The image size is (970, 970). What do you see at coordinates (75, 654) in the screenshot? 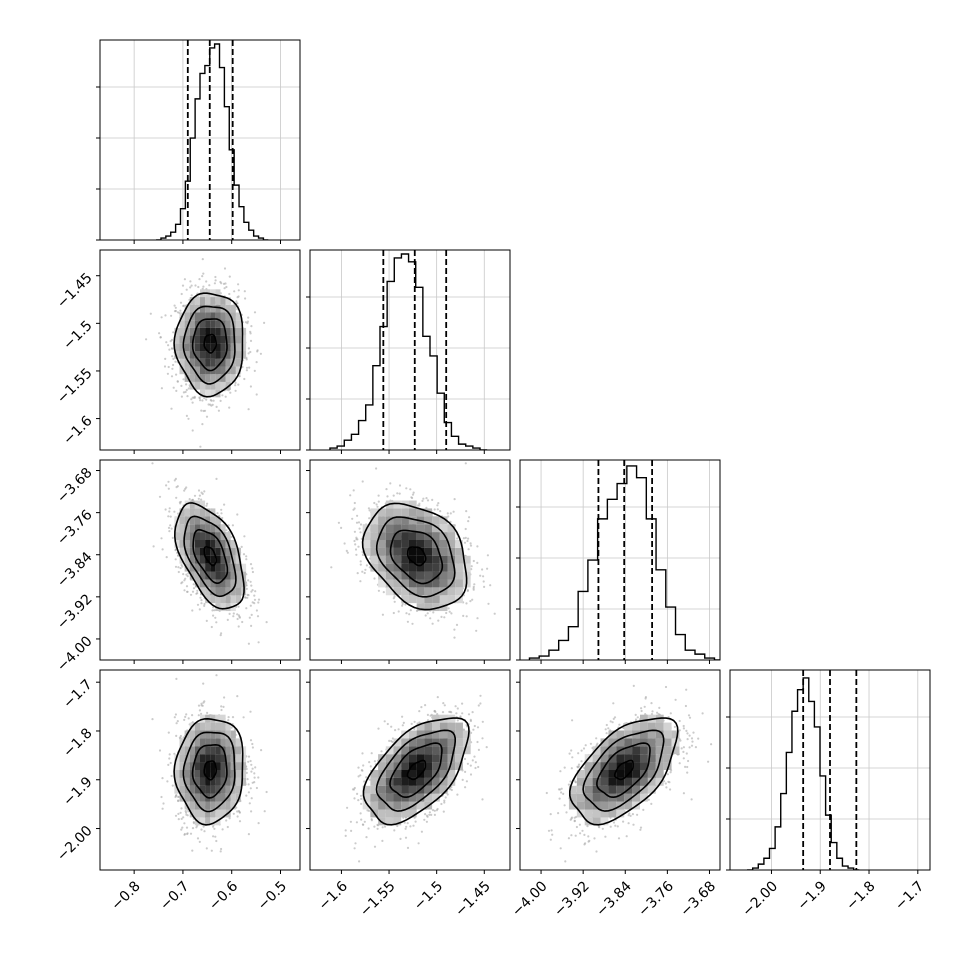
I see `y-tick-label: −4.00` at bounding box center [75, 654].